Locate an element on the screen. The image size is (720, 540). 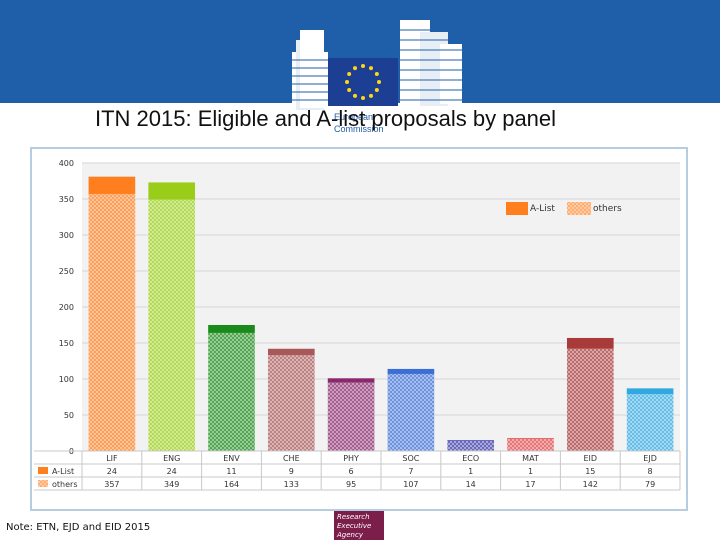
bar-alist-env is located at coordinates (231, 329).